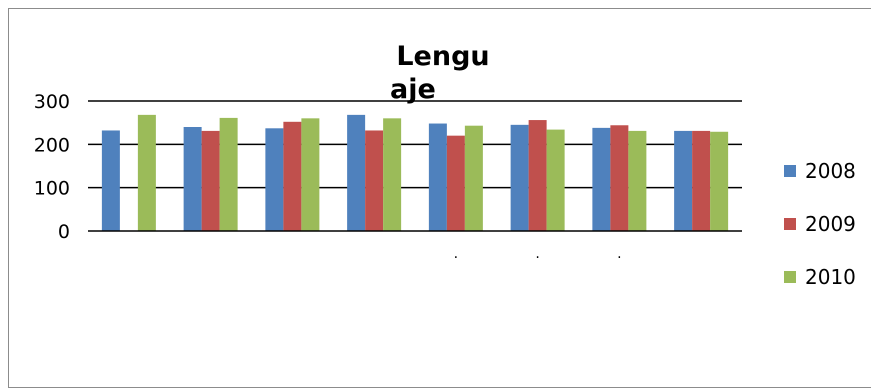 This screenshot has height=388, width=871. I want to click on legend-label-2010: 2010, so click(830, 277).